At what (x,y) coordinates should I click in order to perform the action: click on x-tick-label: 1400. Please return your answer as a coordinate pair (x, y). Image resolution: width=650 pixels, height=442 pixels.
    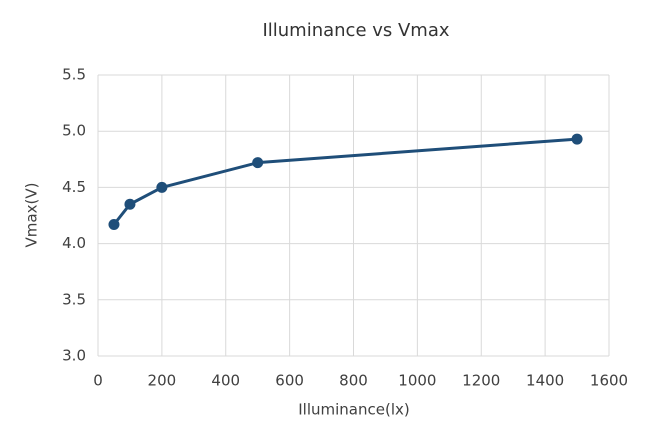
    Looking at the image, I should click on (545, 381).